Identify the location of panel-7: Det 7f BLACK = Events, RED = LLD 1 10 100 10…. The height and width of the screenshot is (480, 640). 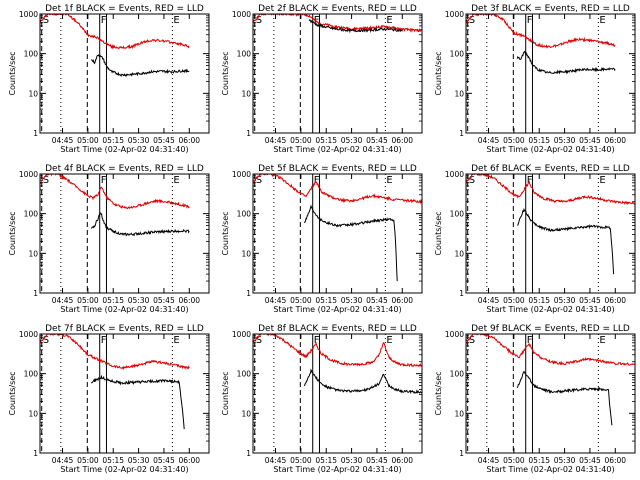
(109, 399).